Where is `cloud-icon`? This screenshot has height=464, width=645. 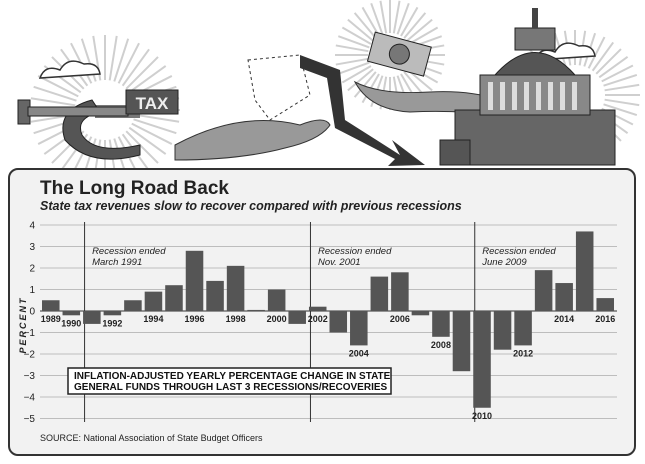
cloud-icon is located at coordinates (69, 69).